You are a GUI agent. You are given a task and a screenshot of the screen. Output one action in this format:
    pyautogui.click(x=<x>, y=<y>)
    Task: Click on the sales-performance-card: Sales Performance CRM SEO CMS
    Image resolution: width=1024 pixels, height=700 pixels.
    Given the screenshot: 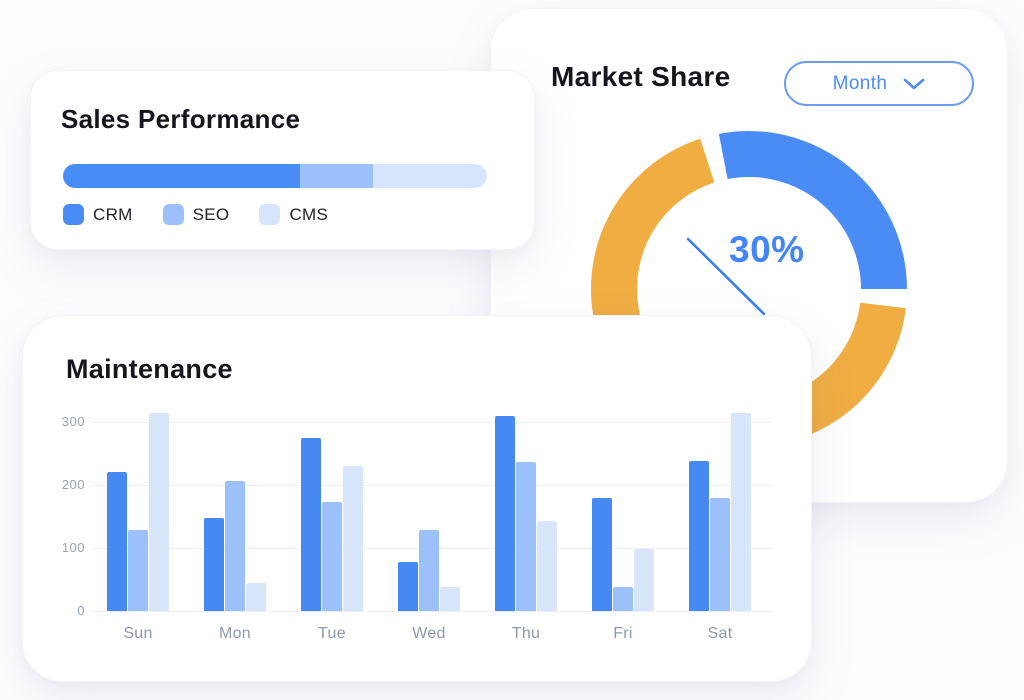 What is the action you would take?
    pyautogui.click(x=282, y=160)
    